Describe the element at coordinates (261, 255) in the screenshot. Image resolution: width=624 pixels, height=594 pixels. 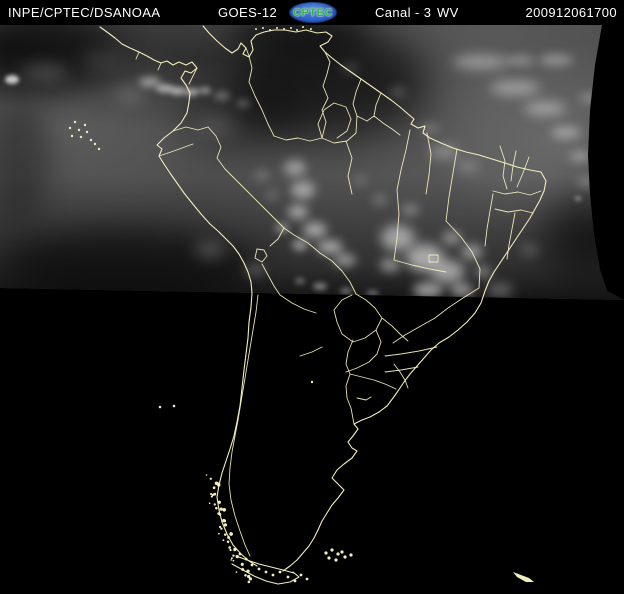
I see `lake-titicaca` at that location.